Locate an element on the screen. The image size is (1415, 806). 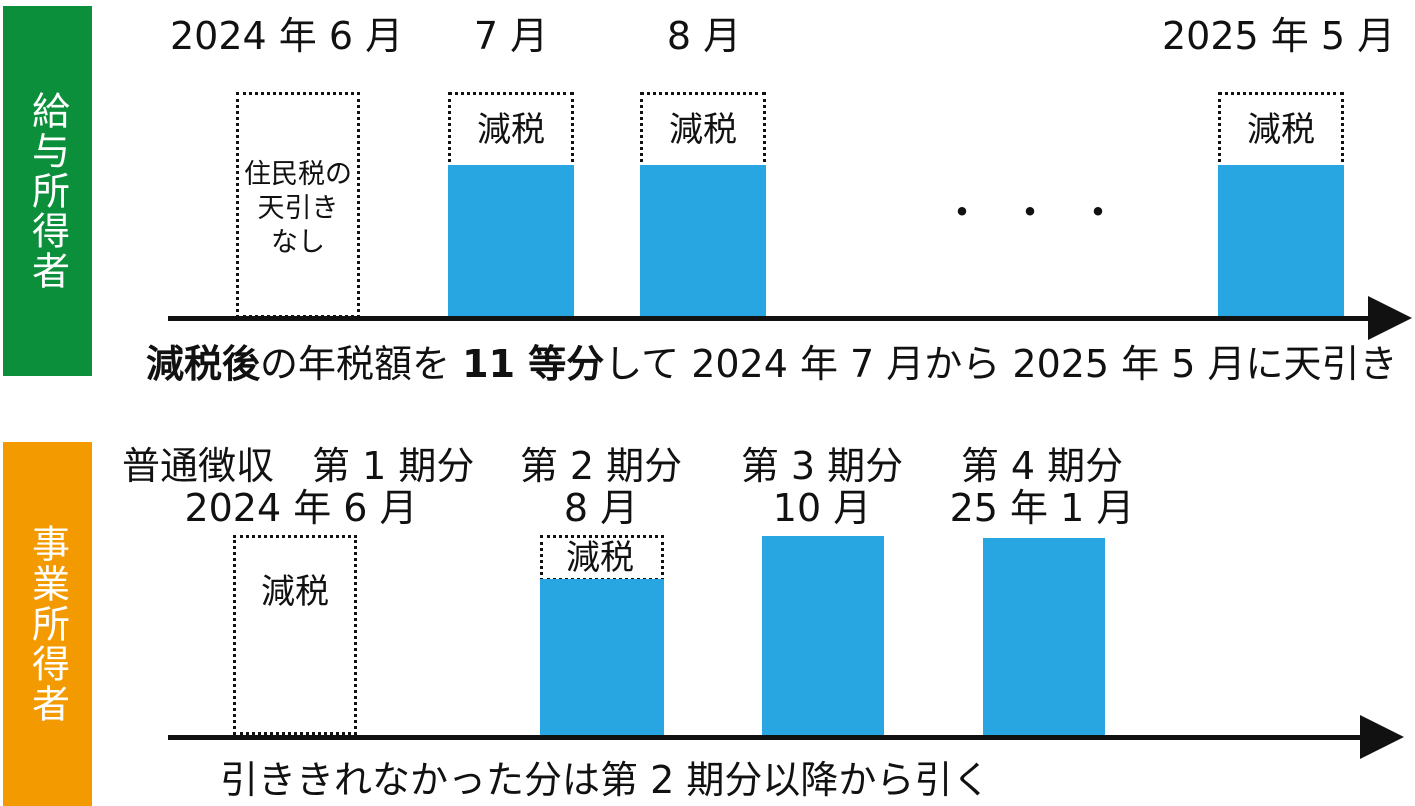
business-earner-label-text: 事業所得者 is located at coordinates (47, 624).